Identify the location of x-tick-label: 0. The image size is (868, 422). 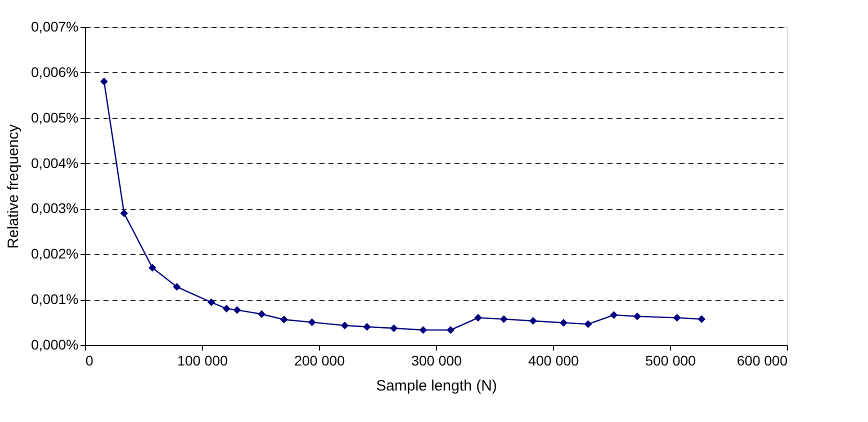
(90, 360).